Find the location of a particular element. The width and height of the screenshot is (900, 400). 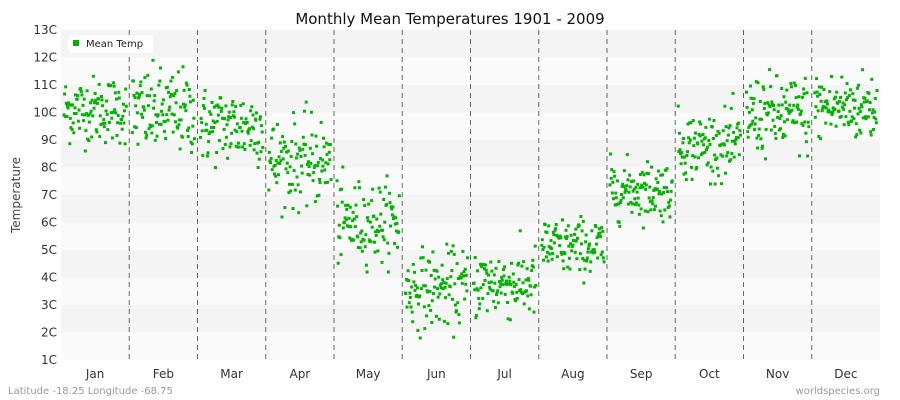

x-tick-label: Dec is located at coordinates (845, 374).